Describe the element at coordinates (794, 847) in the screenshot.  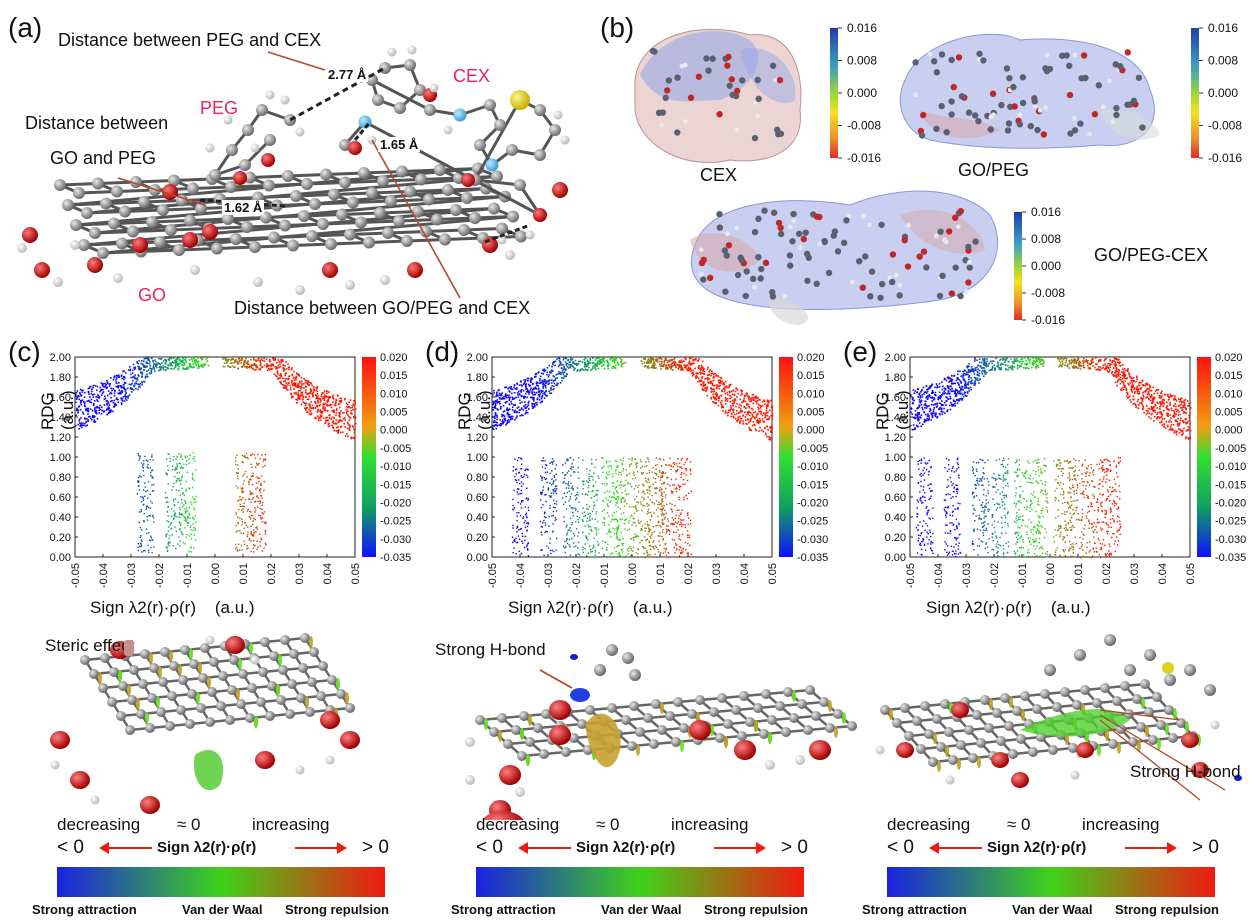
I see `legend-gt-zero: > 0` at that location.